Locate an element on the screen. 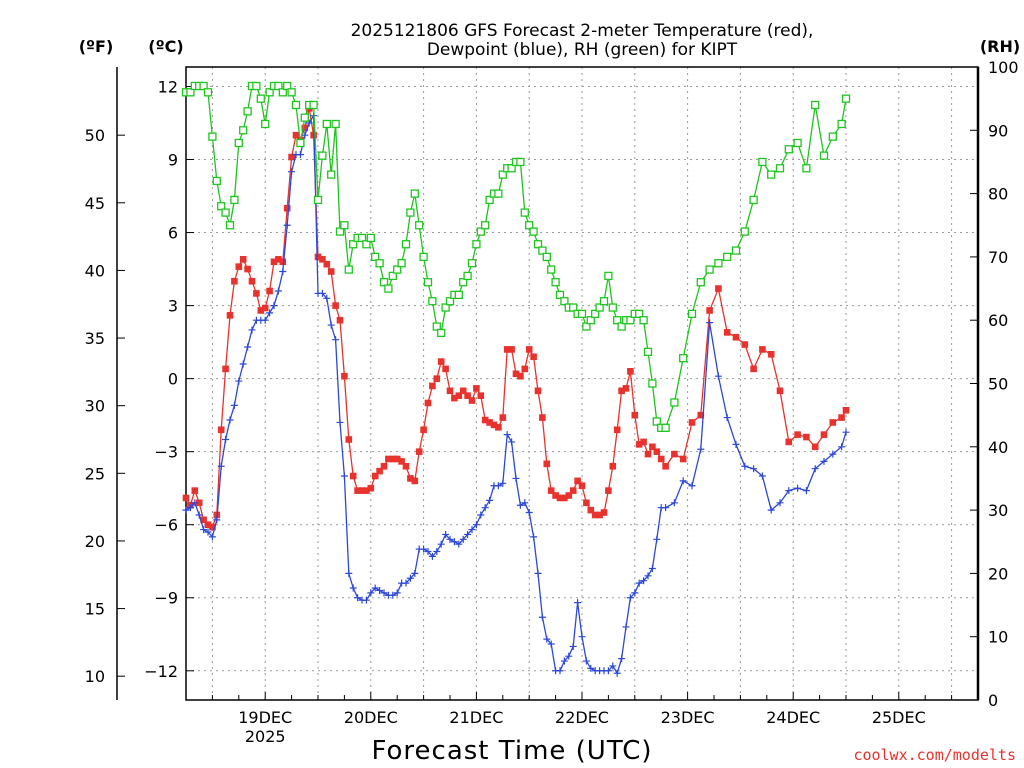 This screenshot has width=1024, height=768. fahrenheit-unit-label: (ºF) is located at coordinates (96, 46).